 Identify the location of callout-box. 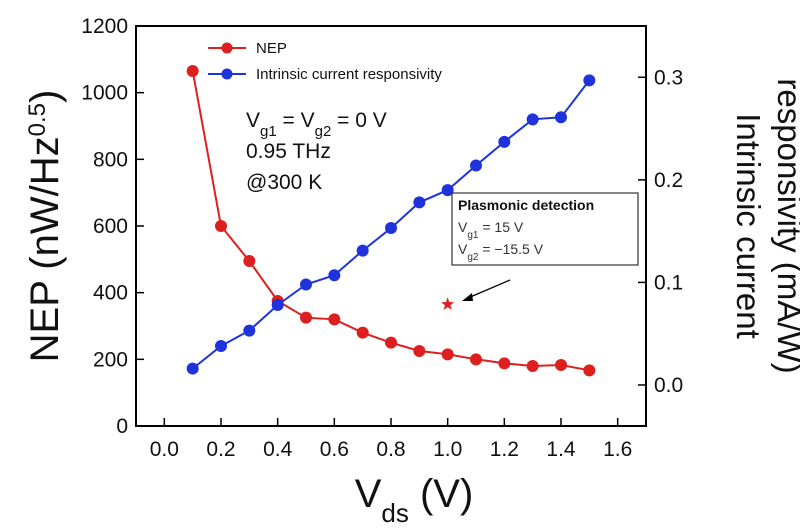
(545, 229).